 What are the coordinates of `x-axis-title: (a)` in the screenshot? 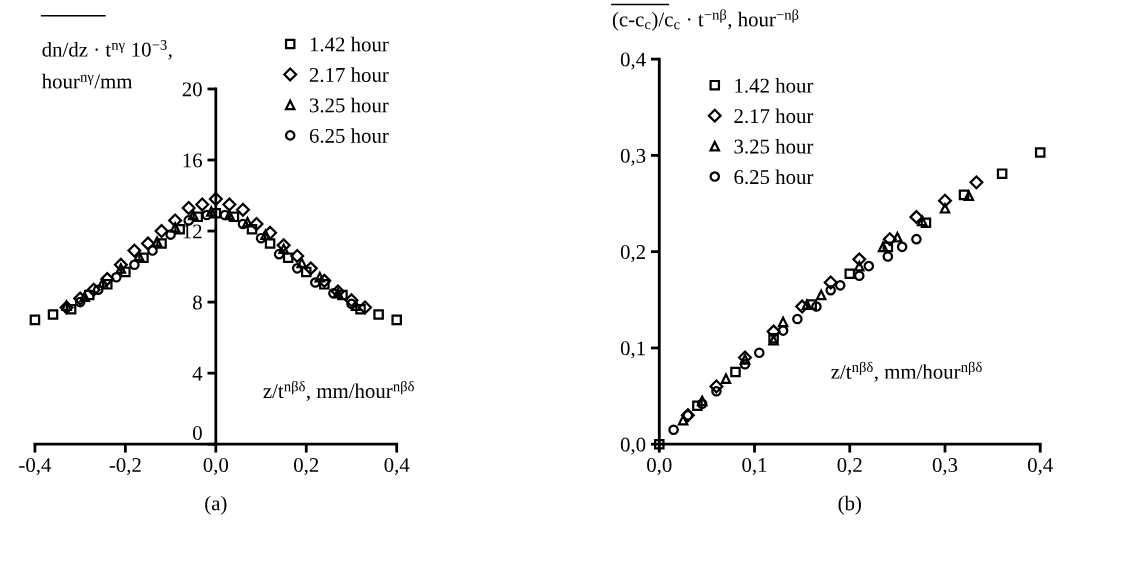 It's located at (216, 505).